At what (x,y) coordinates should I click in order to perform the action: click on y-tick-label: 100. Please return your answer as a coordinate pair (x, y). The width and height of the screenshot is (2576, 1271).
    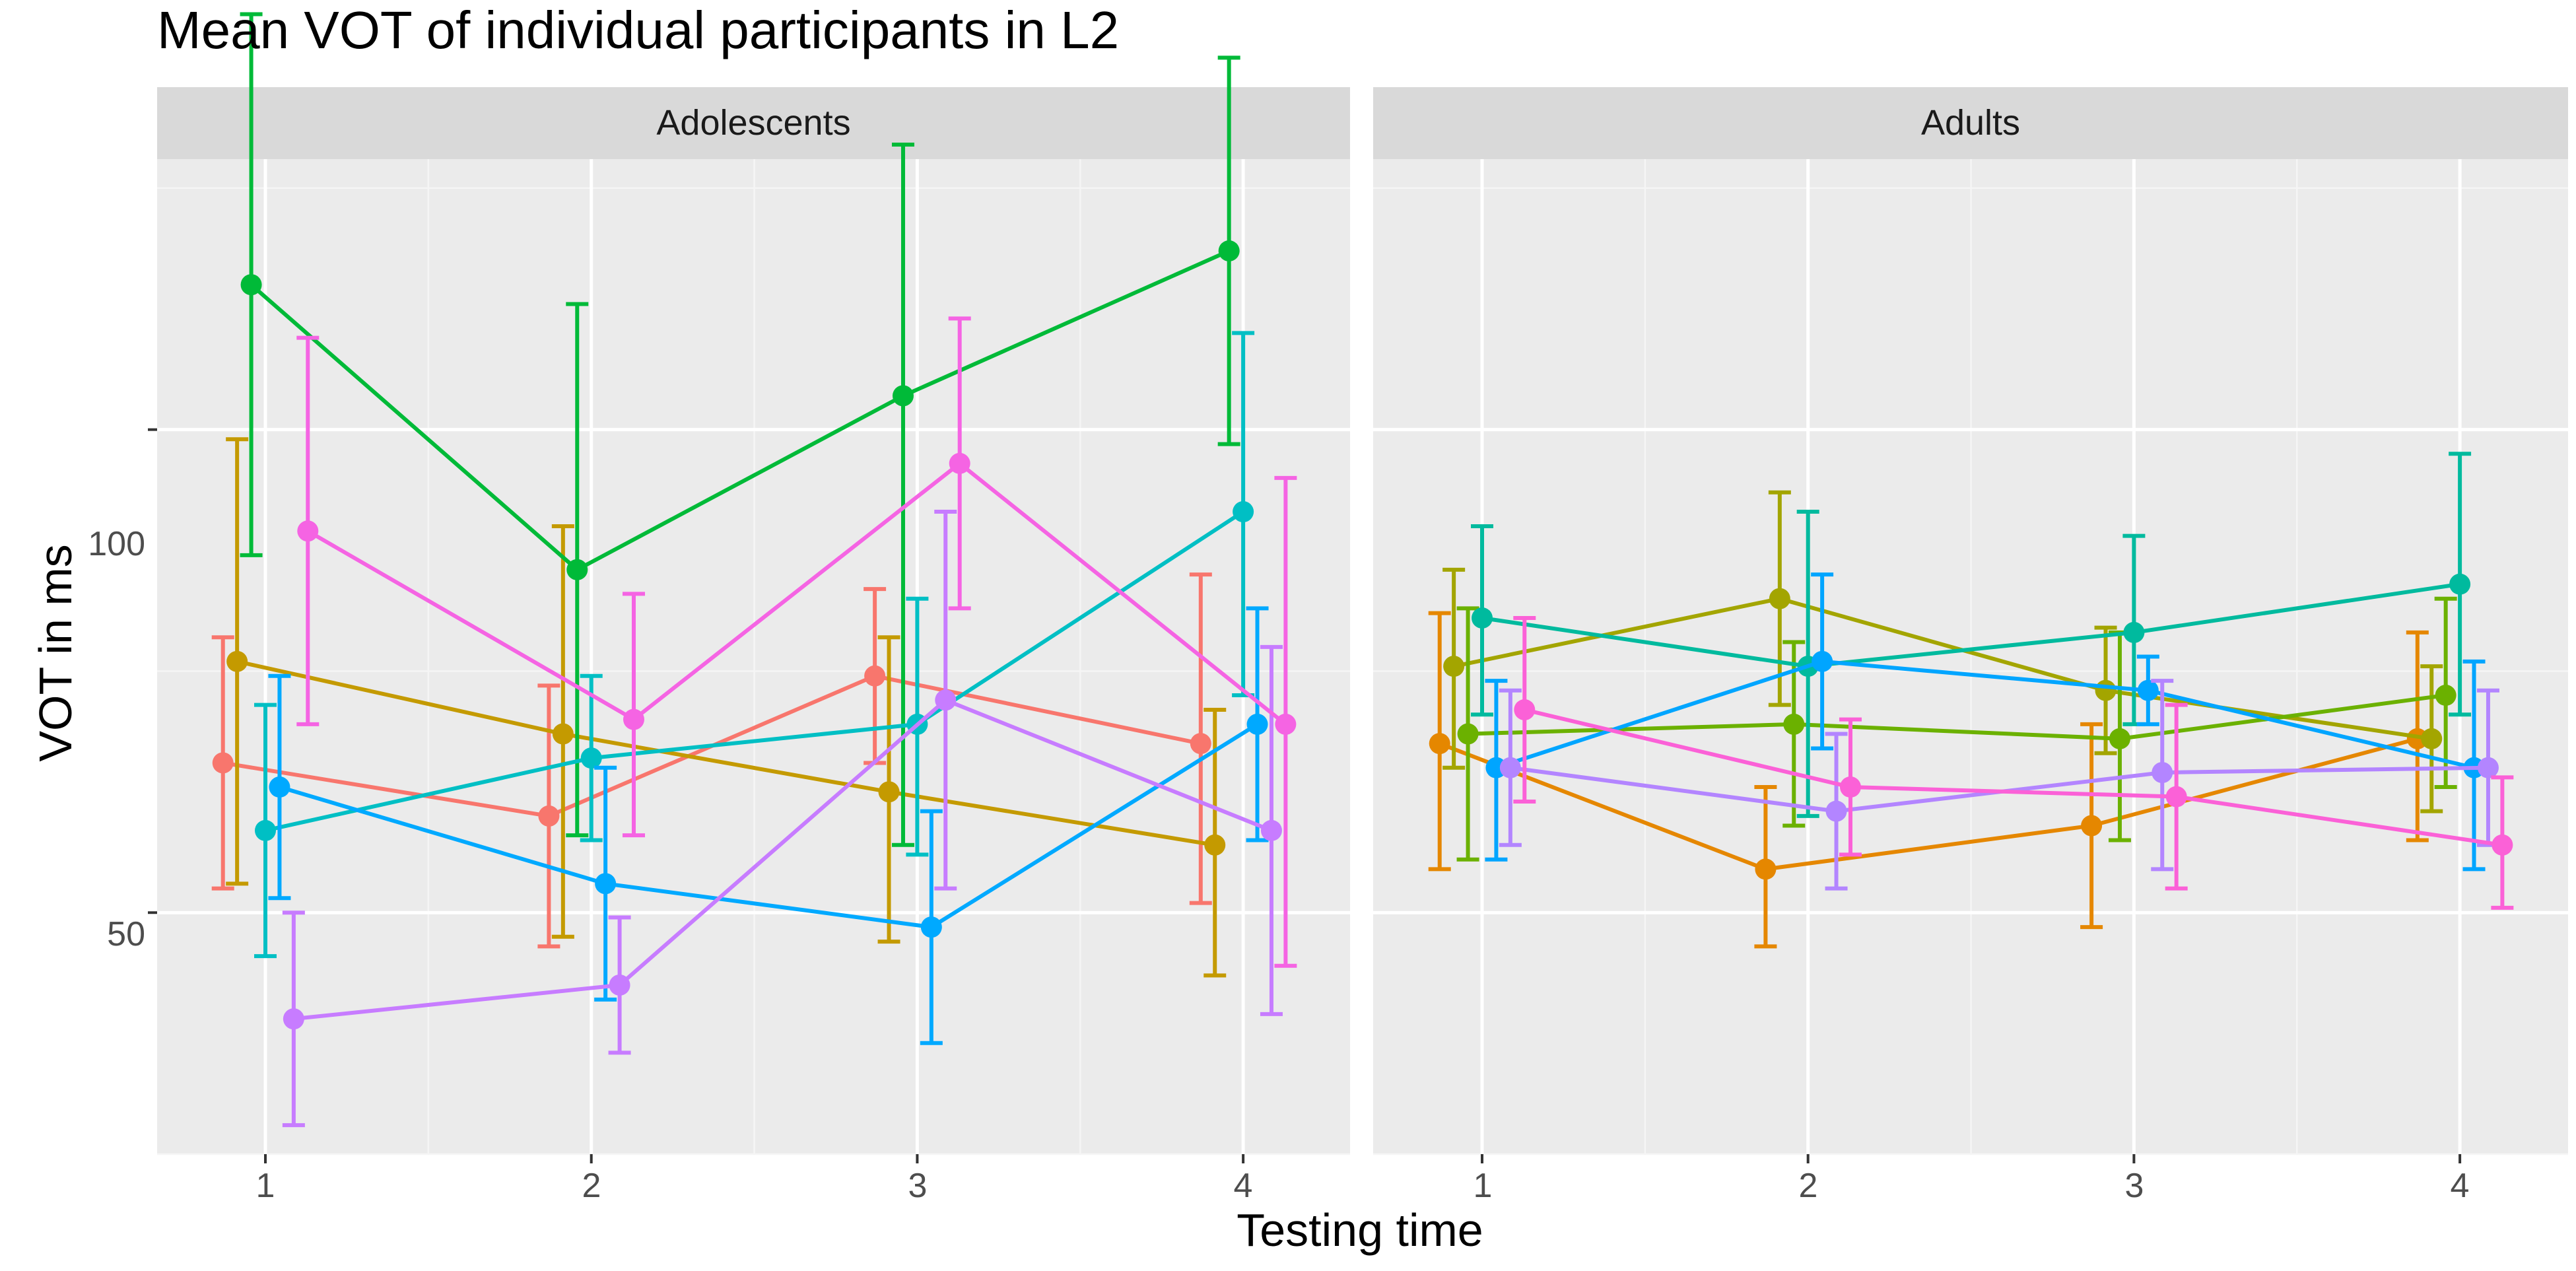
    Looking at the image, I should click on (116, 544).